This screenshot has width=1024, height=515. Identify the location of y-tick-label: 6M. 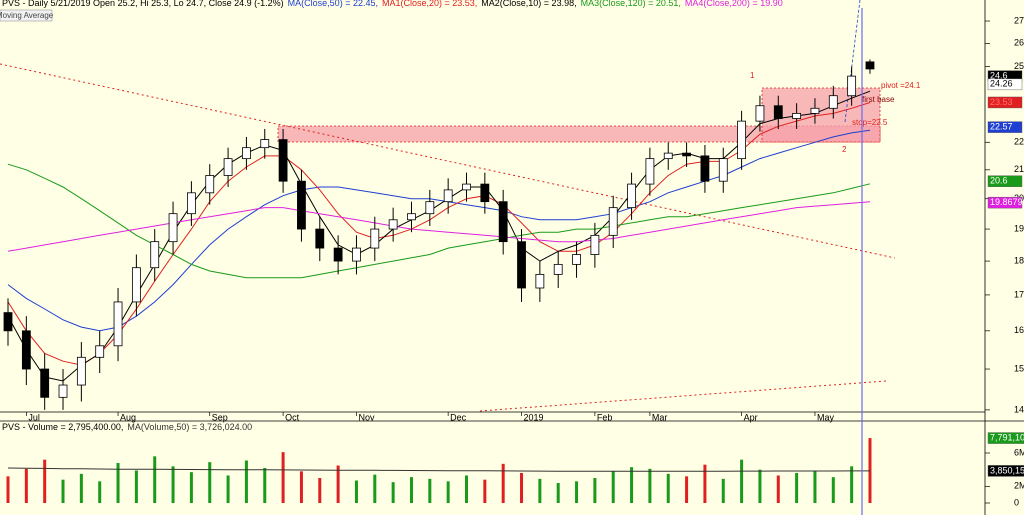
(1019, 452).